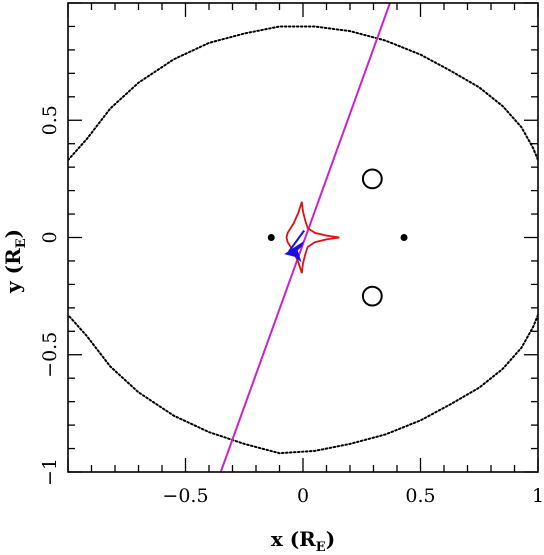 Image resolution: width=544 pixels, height=555 pixels. Describe the element at coordinates (312, 237) in the screenshot. I see `central-caustic` at that location.